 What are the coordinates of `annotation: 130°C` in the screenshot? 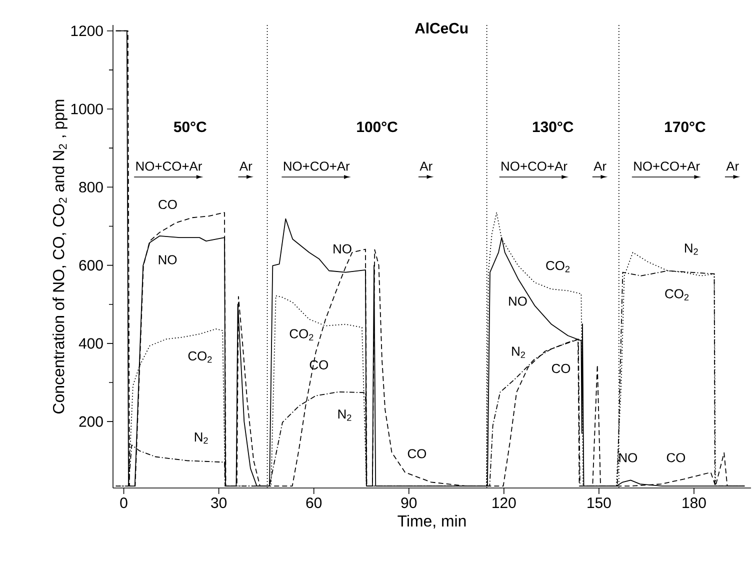 It's located at (553, 127).